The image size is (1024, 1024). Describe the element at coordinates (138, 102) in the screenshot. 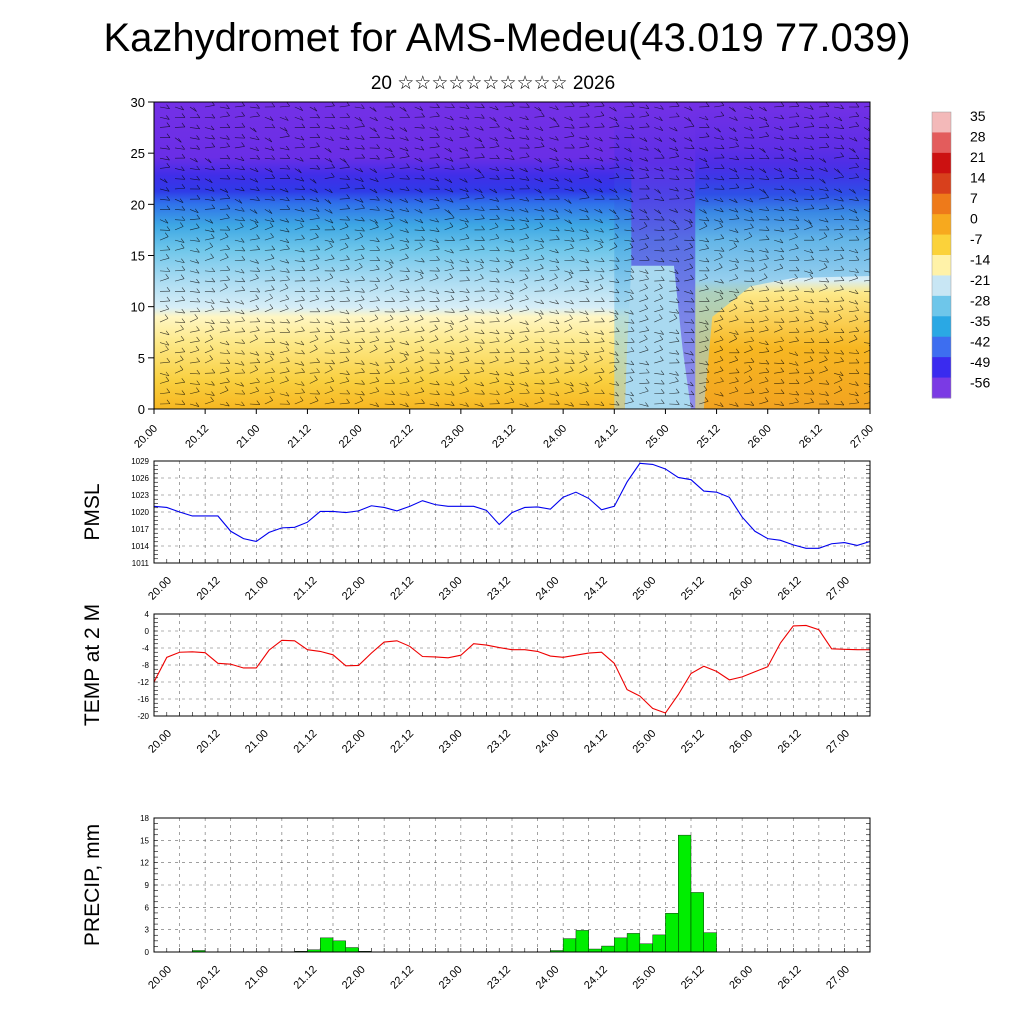

I see `heat-ytick-label: 30` at that location.